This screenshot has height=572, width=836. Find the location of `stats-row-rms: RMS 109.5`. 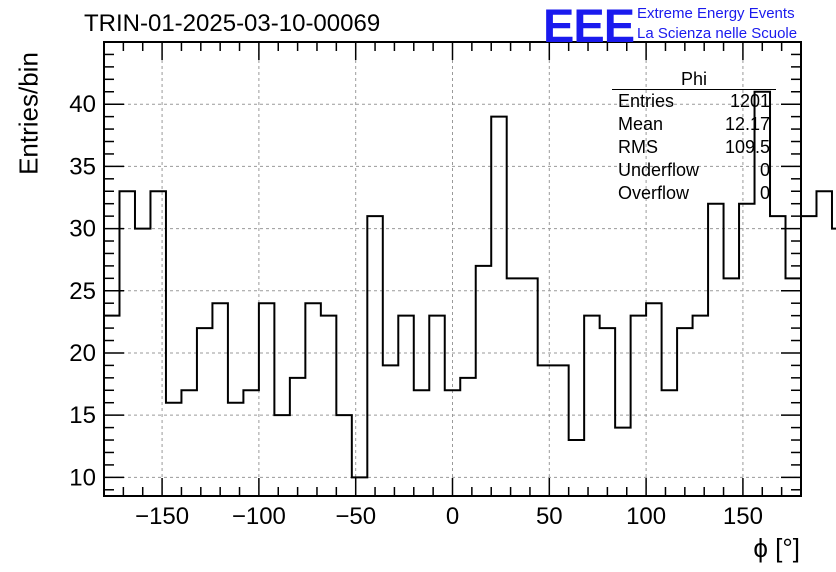

stats-row-rms: RMS 109.5 is located at coordinates (694, 147).